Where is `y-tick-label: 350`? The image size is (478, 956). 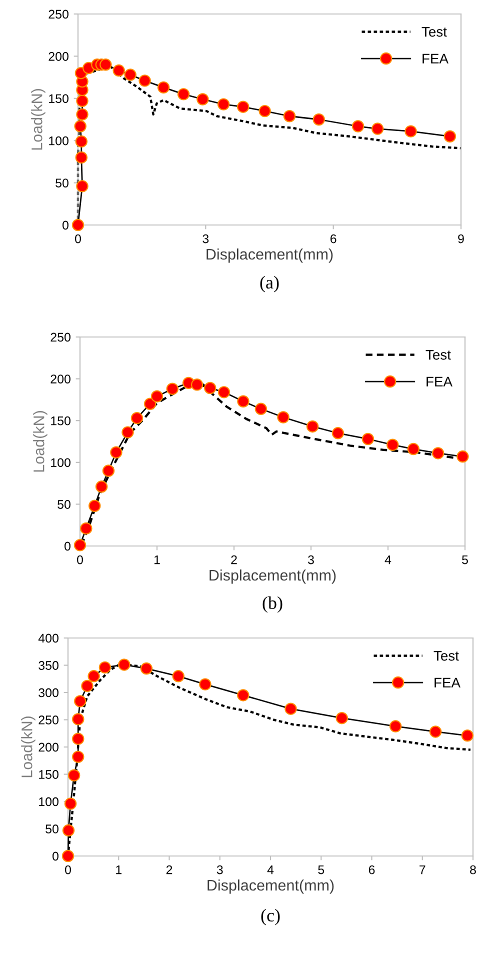 y-tick-label: 350 is located at coordinates (48, 665).